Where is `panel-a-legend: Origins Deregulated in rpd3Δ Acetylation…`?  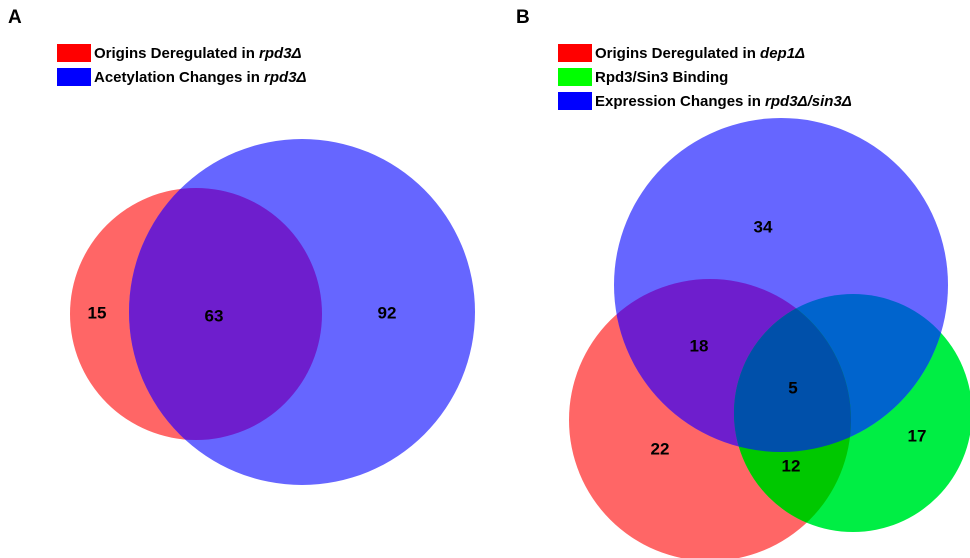 panel-a-legend: Origins Deregulated in rpd3Δ Acetylation… is located at coordinates (182, 66).